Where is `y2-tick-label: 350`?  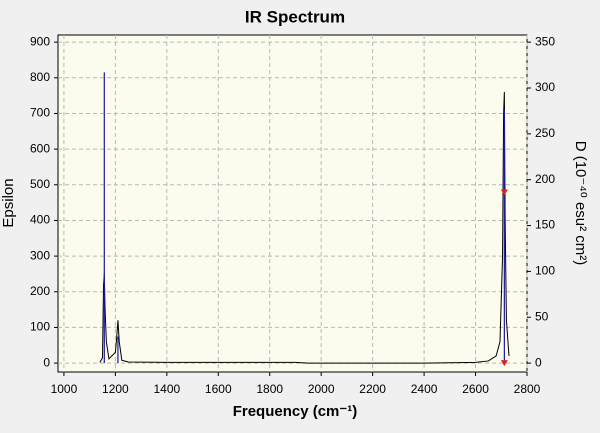
y2-tick-label: 350 is located at coordinates (545, 41).